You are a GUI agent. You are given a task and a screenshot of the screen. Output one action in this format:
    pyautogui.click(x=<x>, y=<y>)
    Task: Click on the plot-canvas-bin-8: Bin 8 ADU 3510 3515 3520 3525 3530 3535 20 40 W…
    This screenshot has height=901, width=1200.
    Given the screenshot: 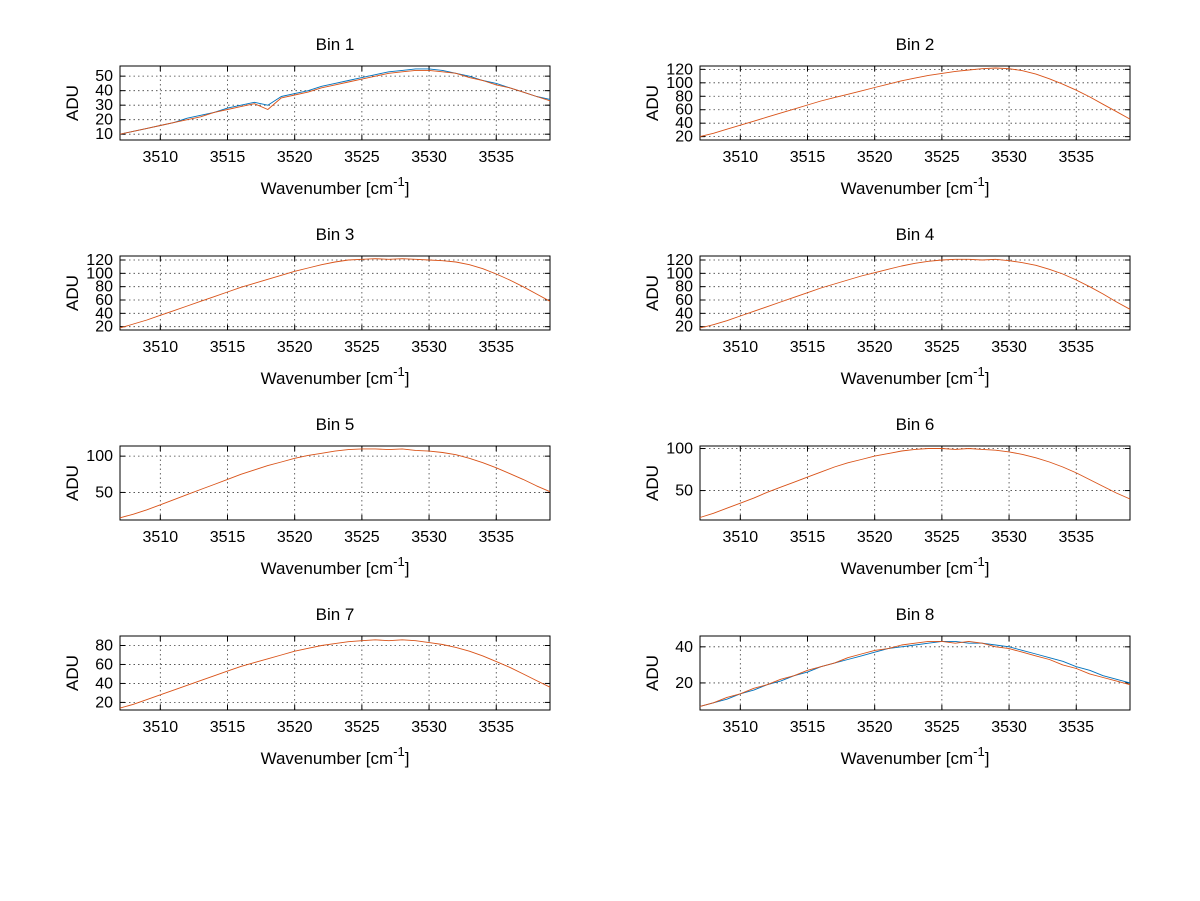 What is the action you would take?
    pyautogui.click(x=887, y=686)
    